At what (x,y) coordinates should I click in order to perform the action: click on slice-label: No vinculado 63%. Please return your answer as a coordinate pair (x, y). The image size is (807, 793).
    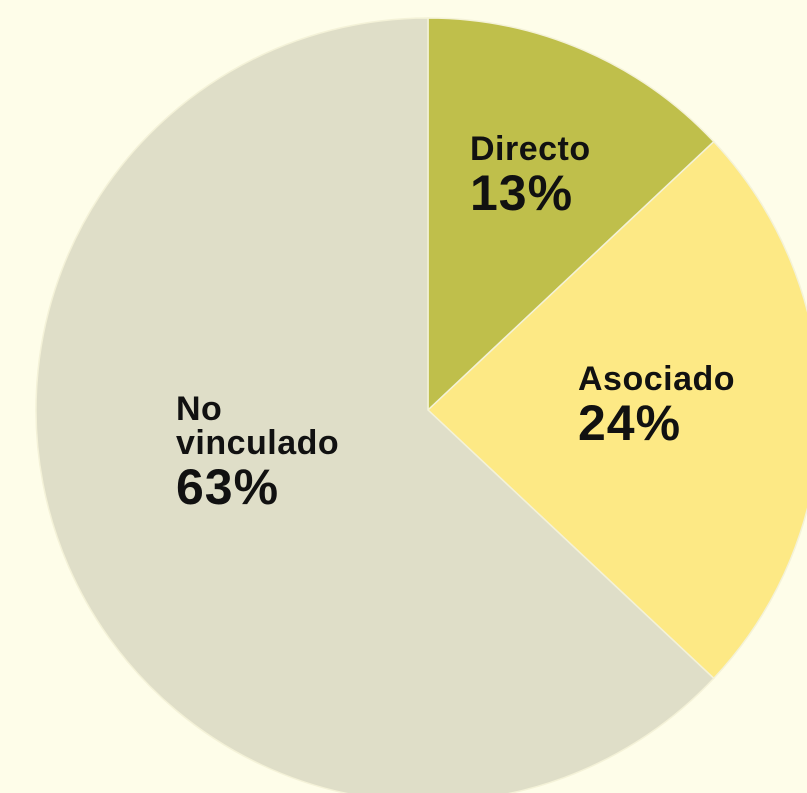
    Looking at the image, I should click on (276, 452).